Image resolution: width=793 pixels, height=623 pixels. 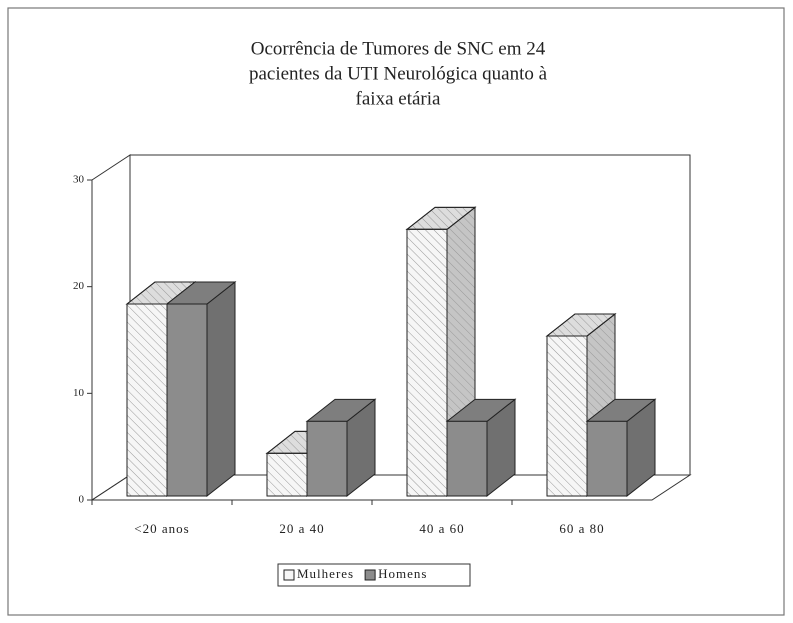 What do you see at coordinates (79, 286) in the screenshot?
I see `y-tick-label: 20` at bounding box center [79, 286].